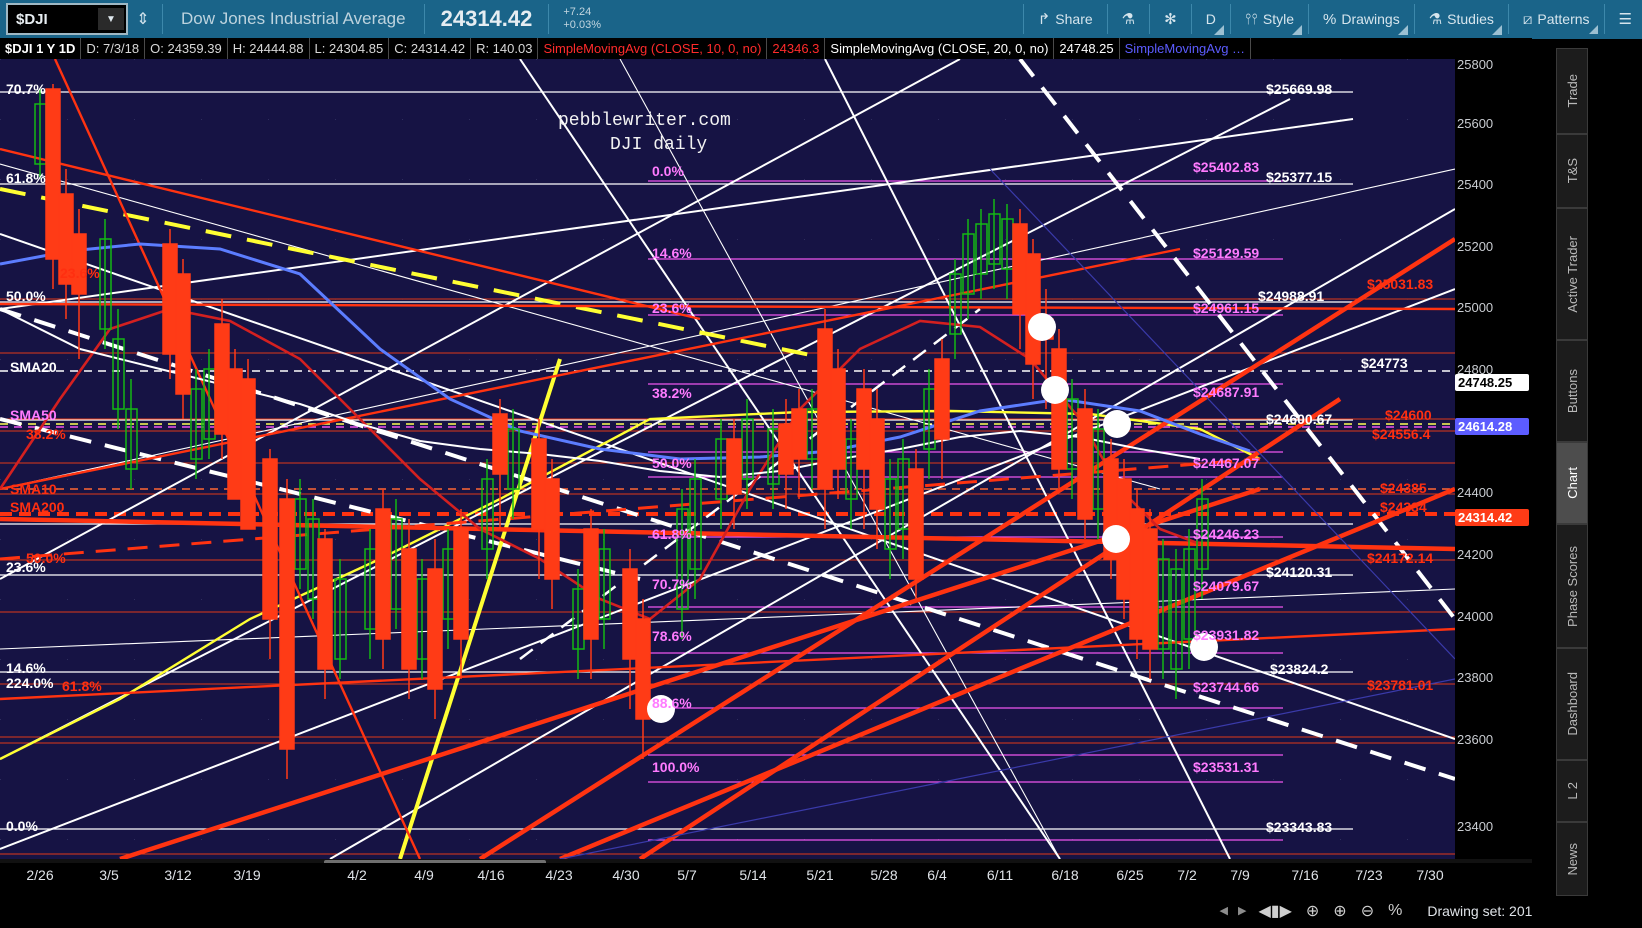 The height and width of the screenshot is (928, 1642). What do you see at coordinates (1269, 19) in the screenshot?
I see `style-button: ⫯⫯ Style` at bounding box center [1269, 19].